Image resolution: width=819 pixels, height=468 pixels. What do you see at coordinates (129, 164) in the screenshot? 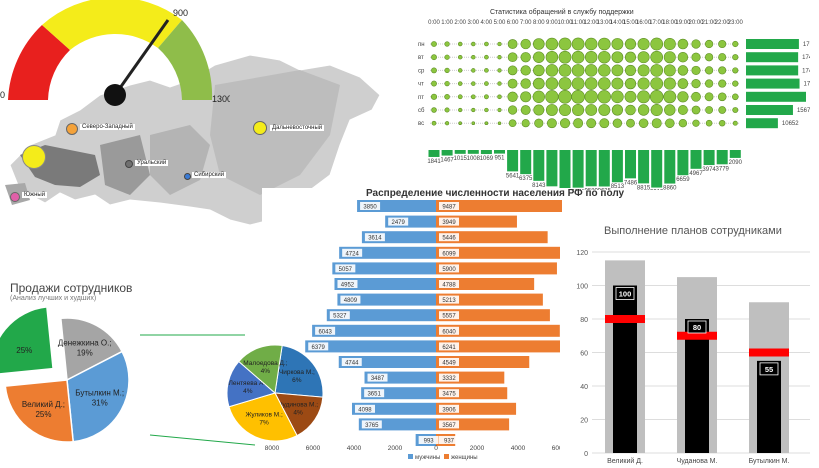
I see `map-marker-ural` at bounding box center [129, 164].